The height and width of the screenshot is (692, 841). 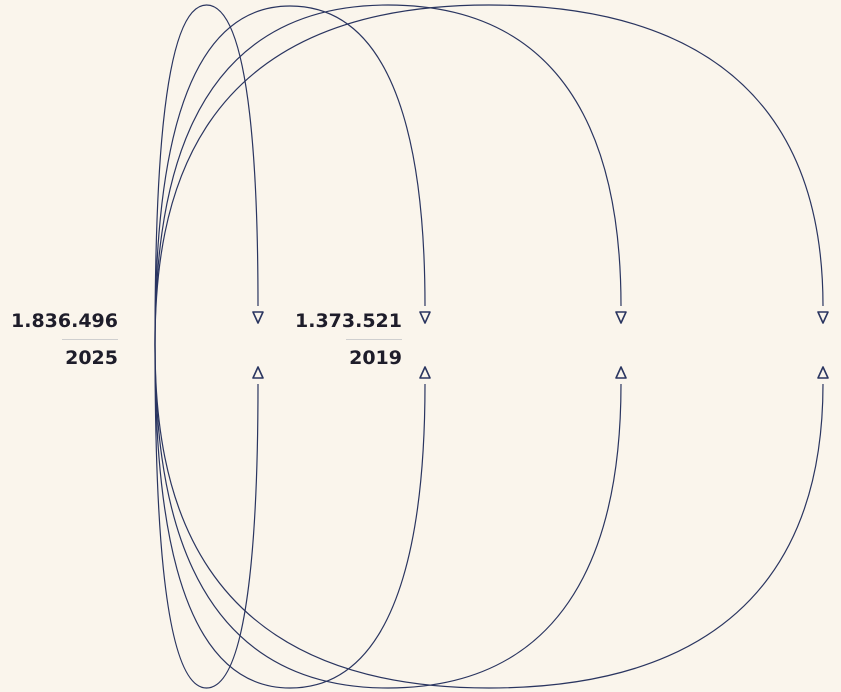 What do you see at coordinates (375, 358) in the screenshot?
I see `figure-year: 2019` at bounding box center [375, 358].